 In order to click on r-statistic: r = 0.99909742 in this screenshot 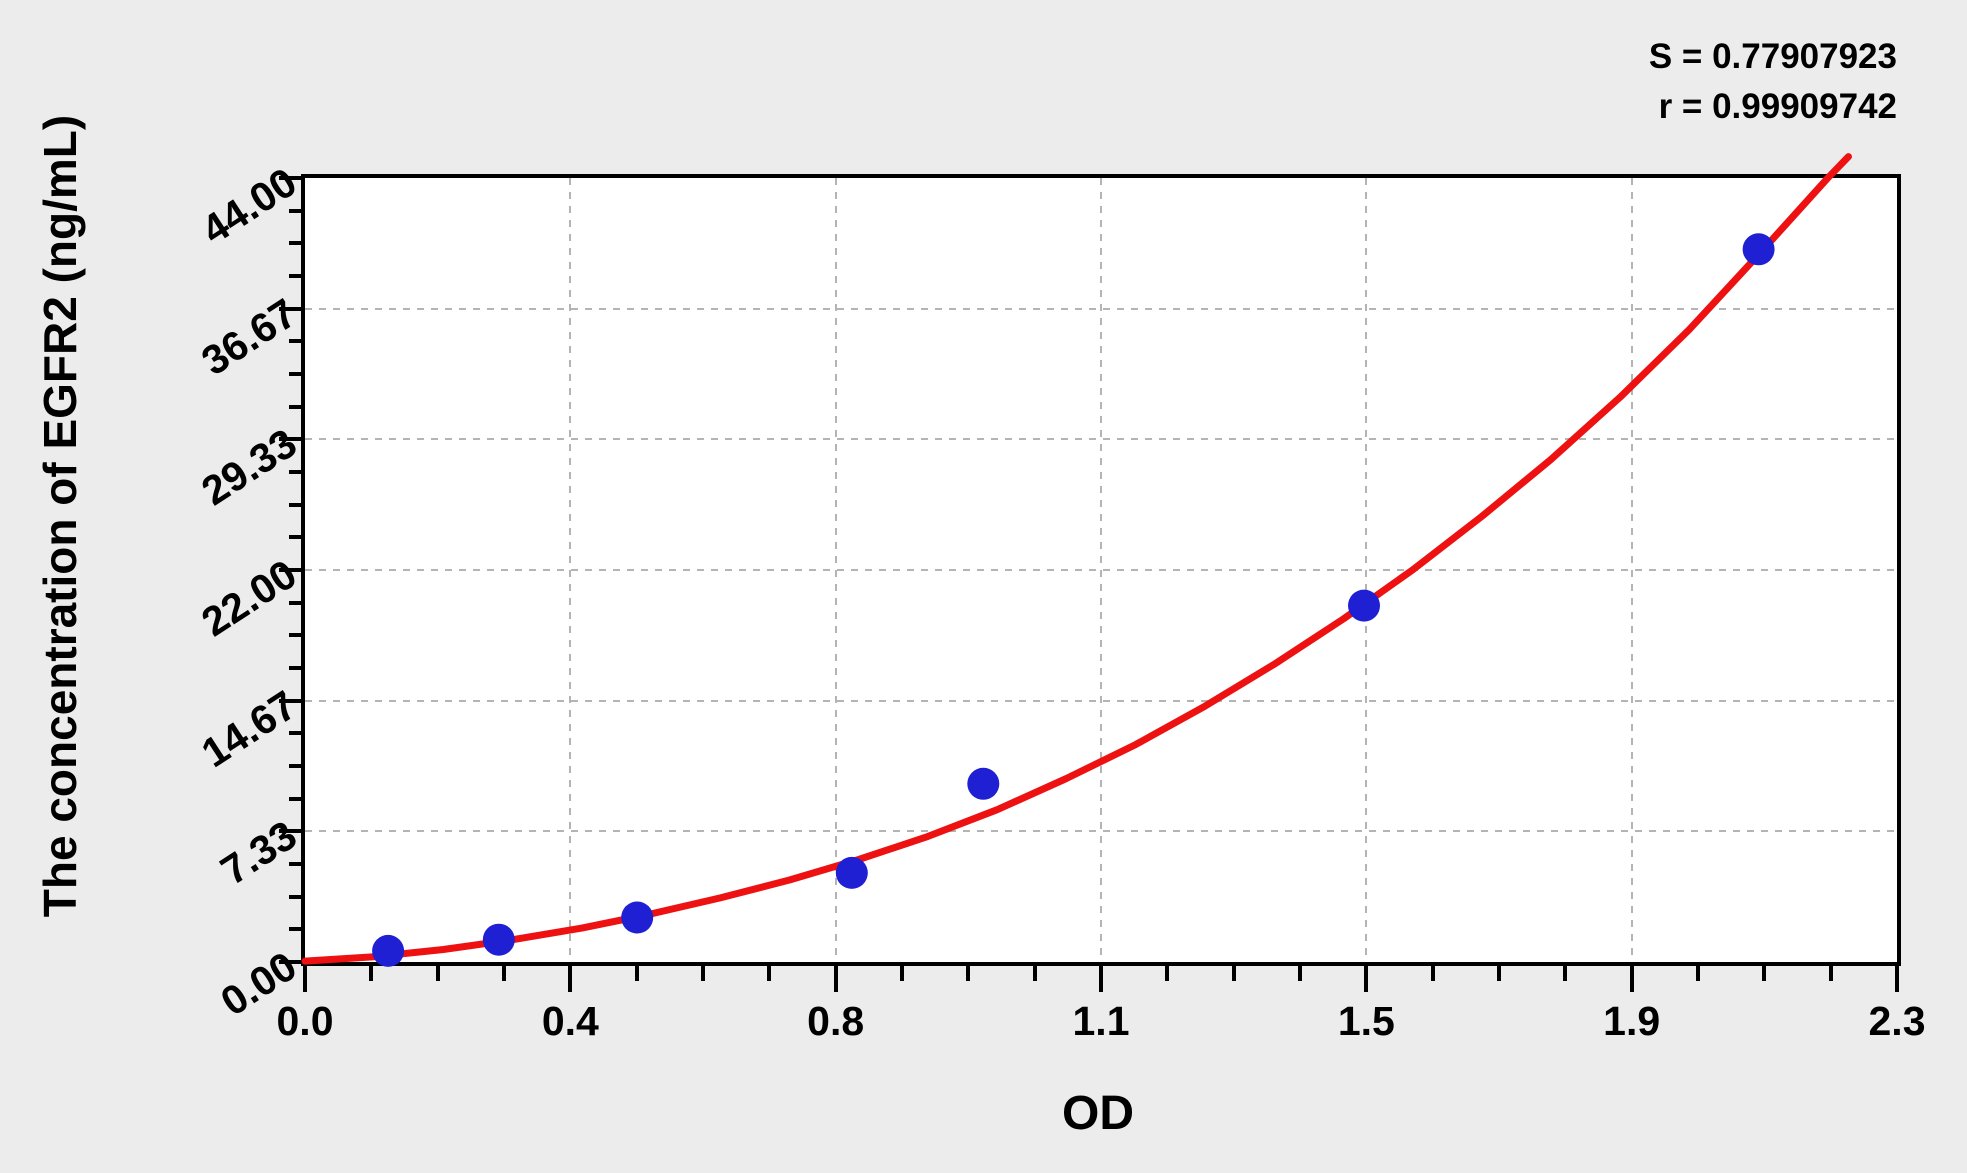, I will do `click(1777, 106)`.